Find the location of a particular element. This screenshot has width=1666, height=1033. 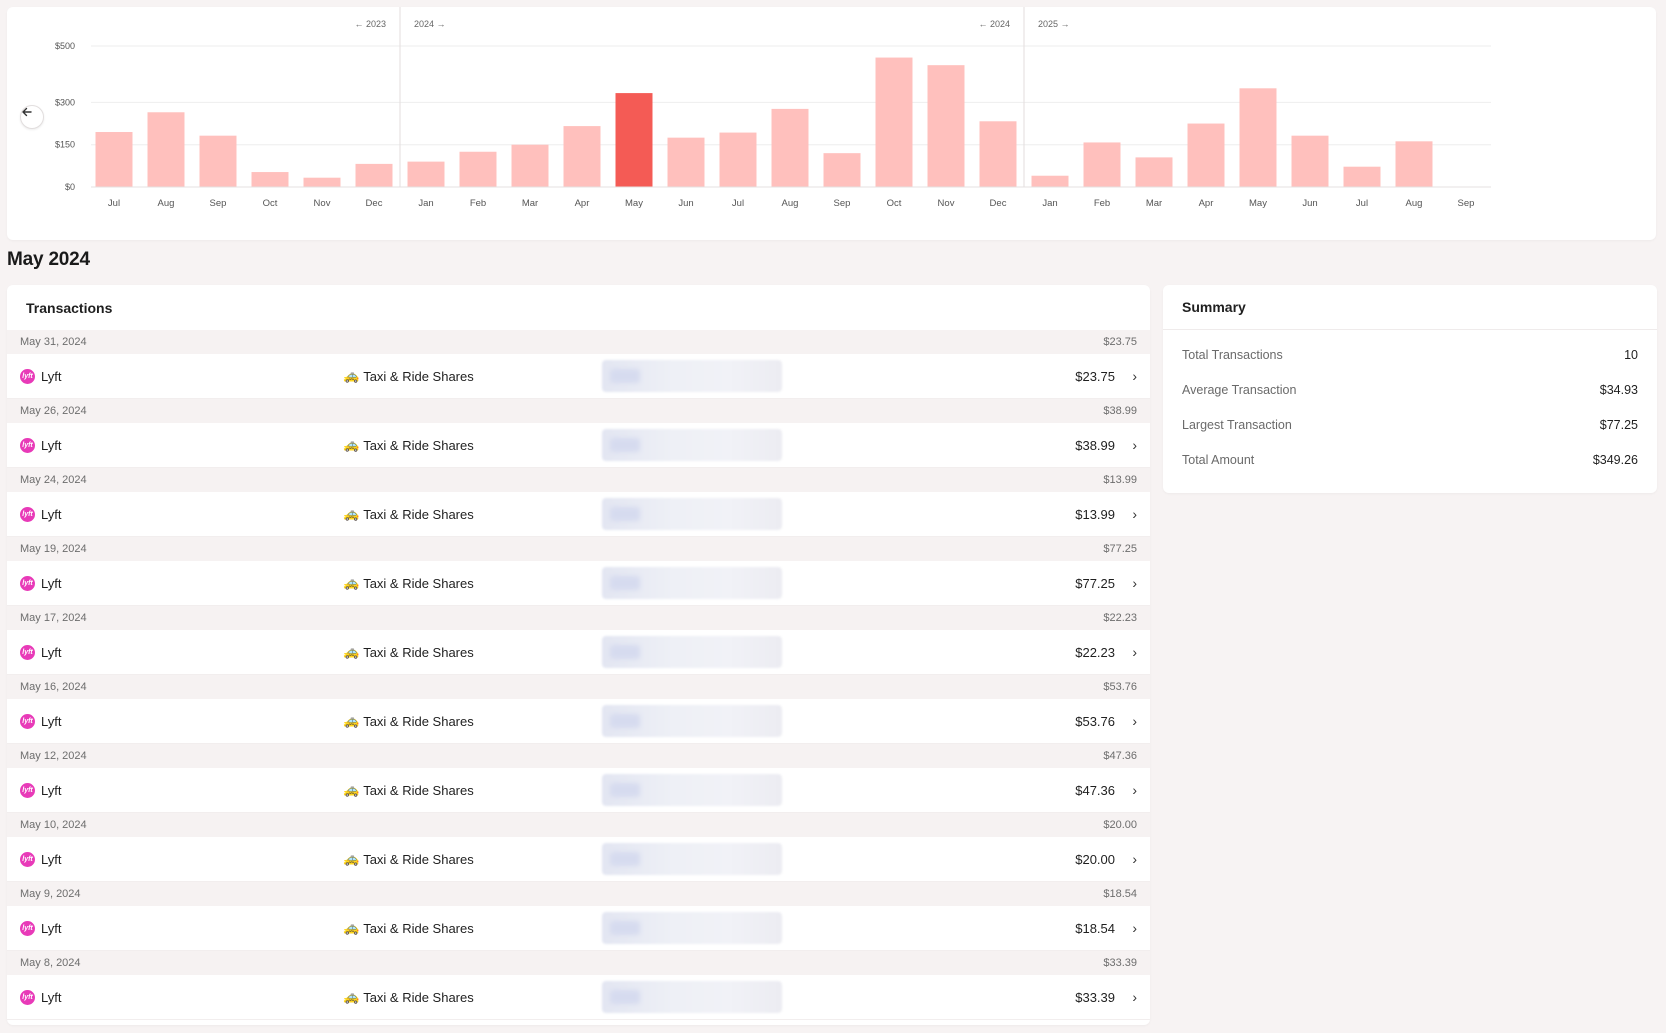

date-total: $13.99 is located at coordinates (1120, 480).